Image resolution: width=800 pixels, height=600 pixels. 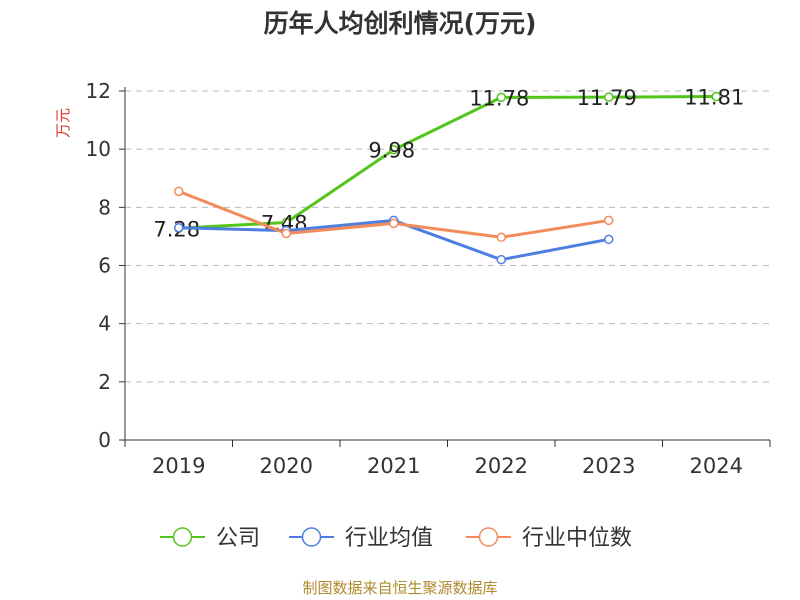 I want to click on y-tick-label: 10, so click(x=98, y=149).